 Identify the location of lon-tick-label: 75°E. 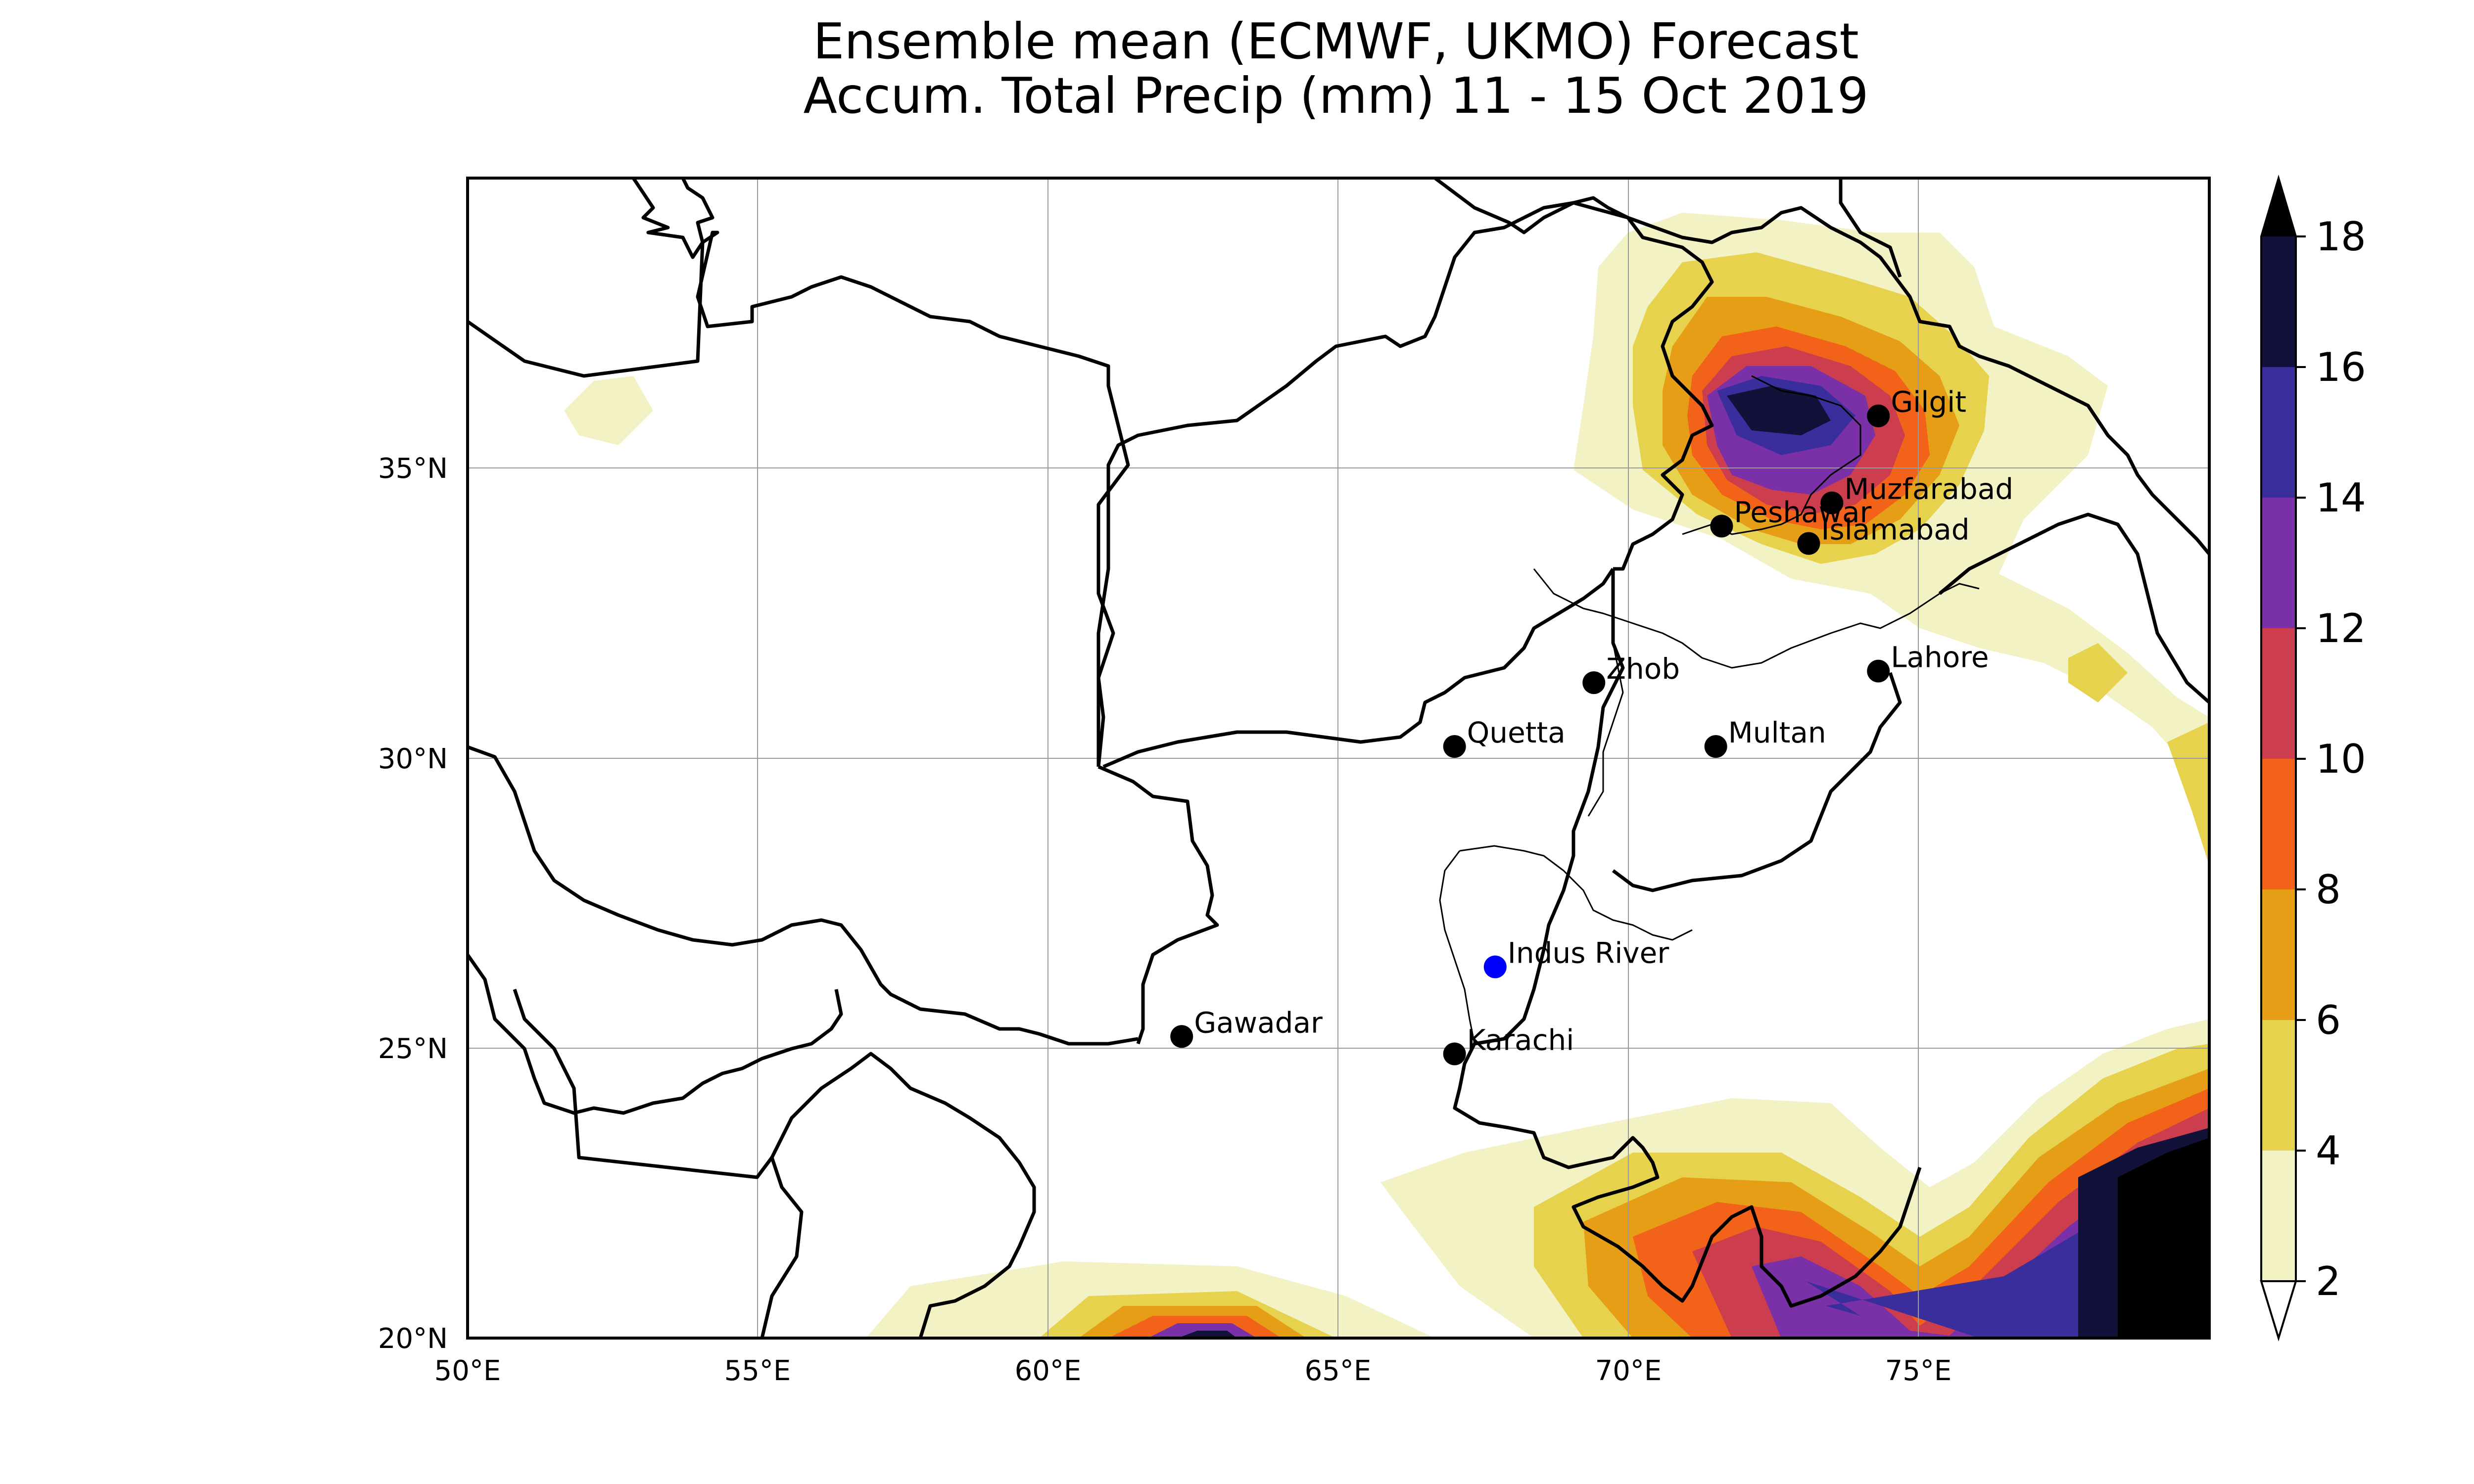
(1918, 1371).